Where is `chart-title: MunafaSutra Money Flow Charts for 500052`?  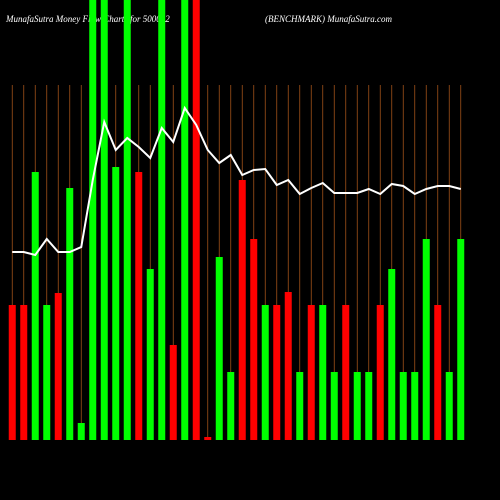
chart-title: MunafaSutra Money Flow Charts for 500052 is located at coordinates (87, 19).